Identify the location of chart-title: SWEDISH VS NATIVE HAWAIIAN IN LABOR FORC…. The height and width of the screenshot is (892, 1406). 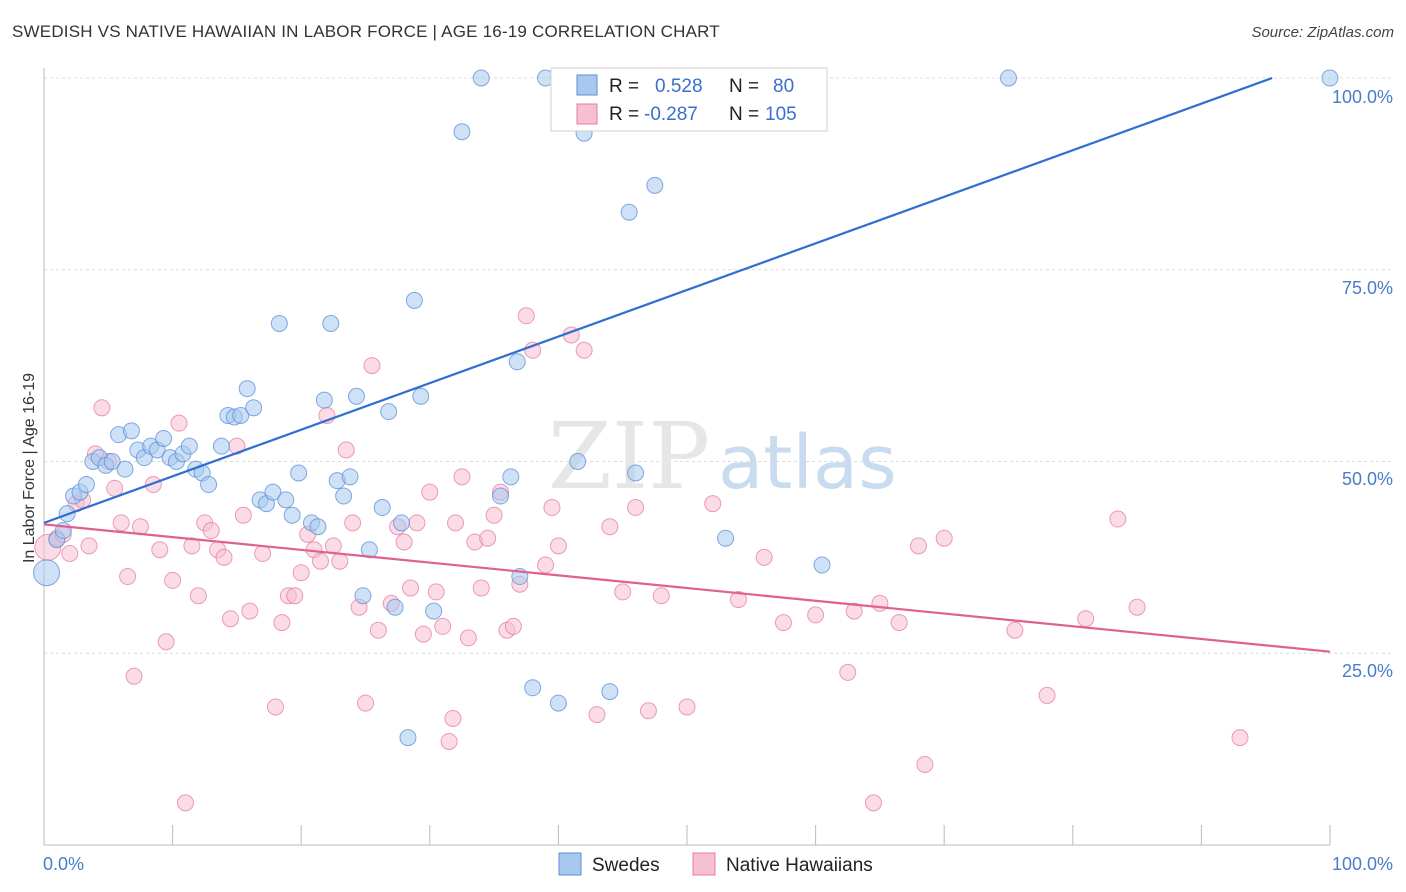
(366, 31).